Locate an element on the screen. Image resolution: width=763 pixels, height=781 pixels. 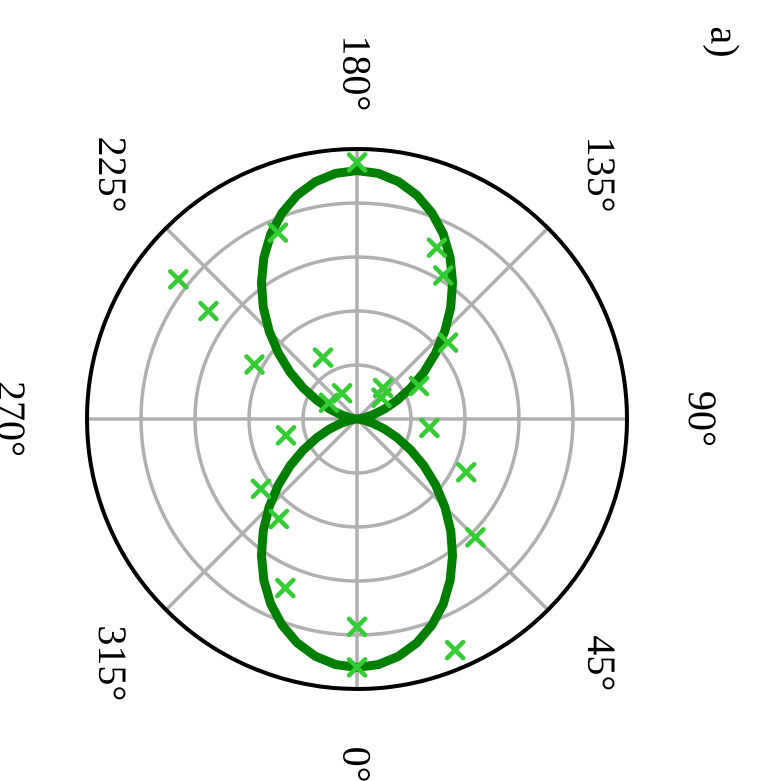
angle-tick-label-270: 270° is located at coordinates (17, 419).